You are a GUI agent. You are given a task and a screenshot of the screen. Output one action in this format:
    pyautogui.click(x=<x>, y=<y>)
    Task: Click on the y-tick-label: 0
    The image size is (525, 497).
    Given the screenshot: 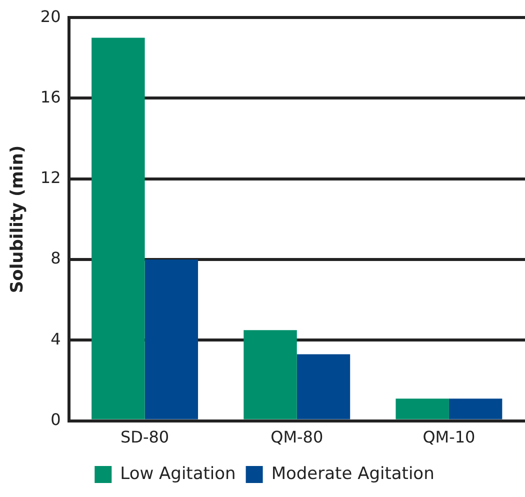 What is the action you would take?
    pyautogui.click(x=55, y=419)
    